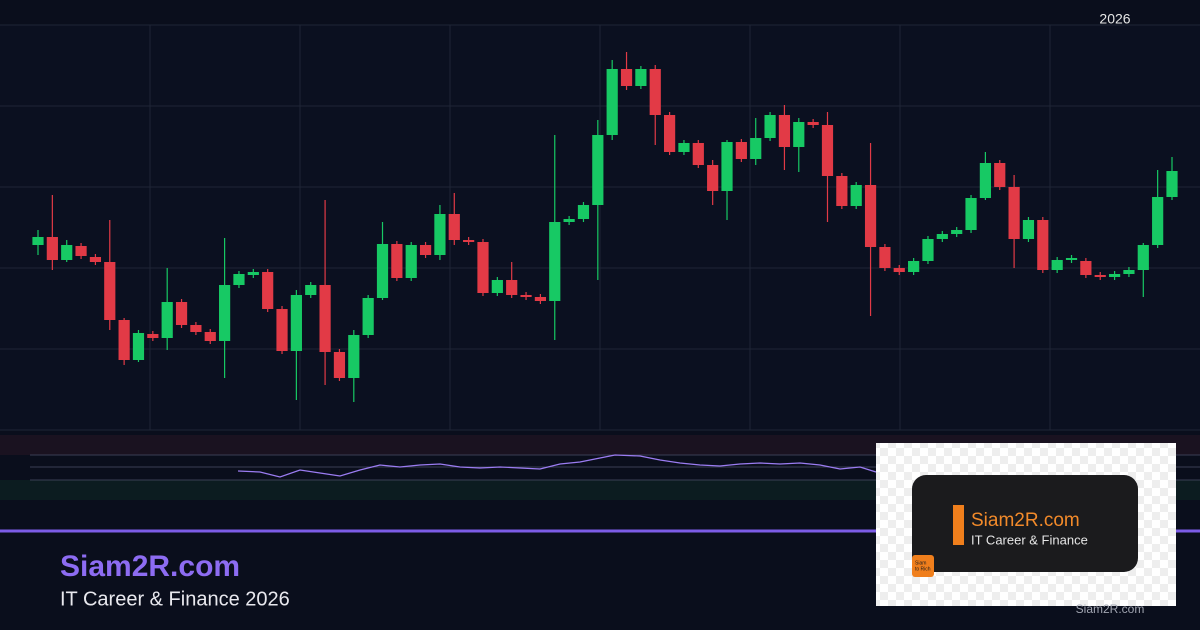 The width and height of the screenshot is (1200, 630). What do you see at coordinates (175, 599) in the screenshot?
I see `tagline: IT Career & Finance 2026` at bounding box center [175, 599].